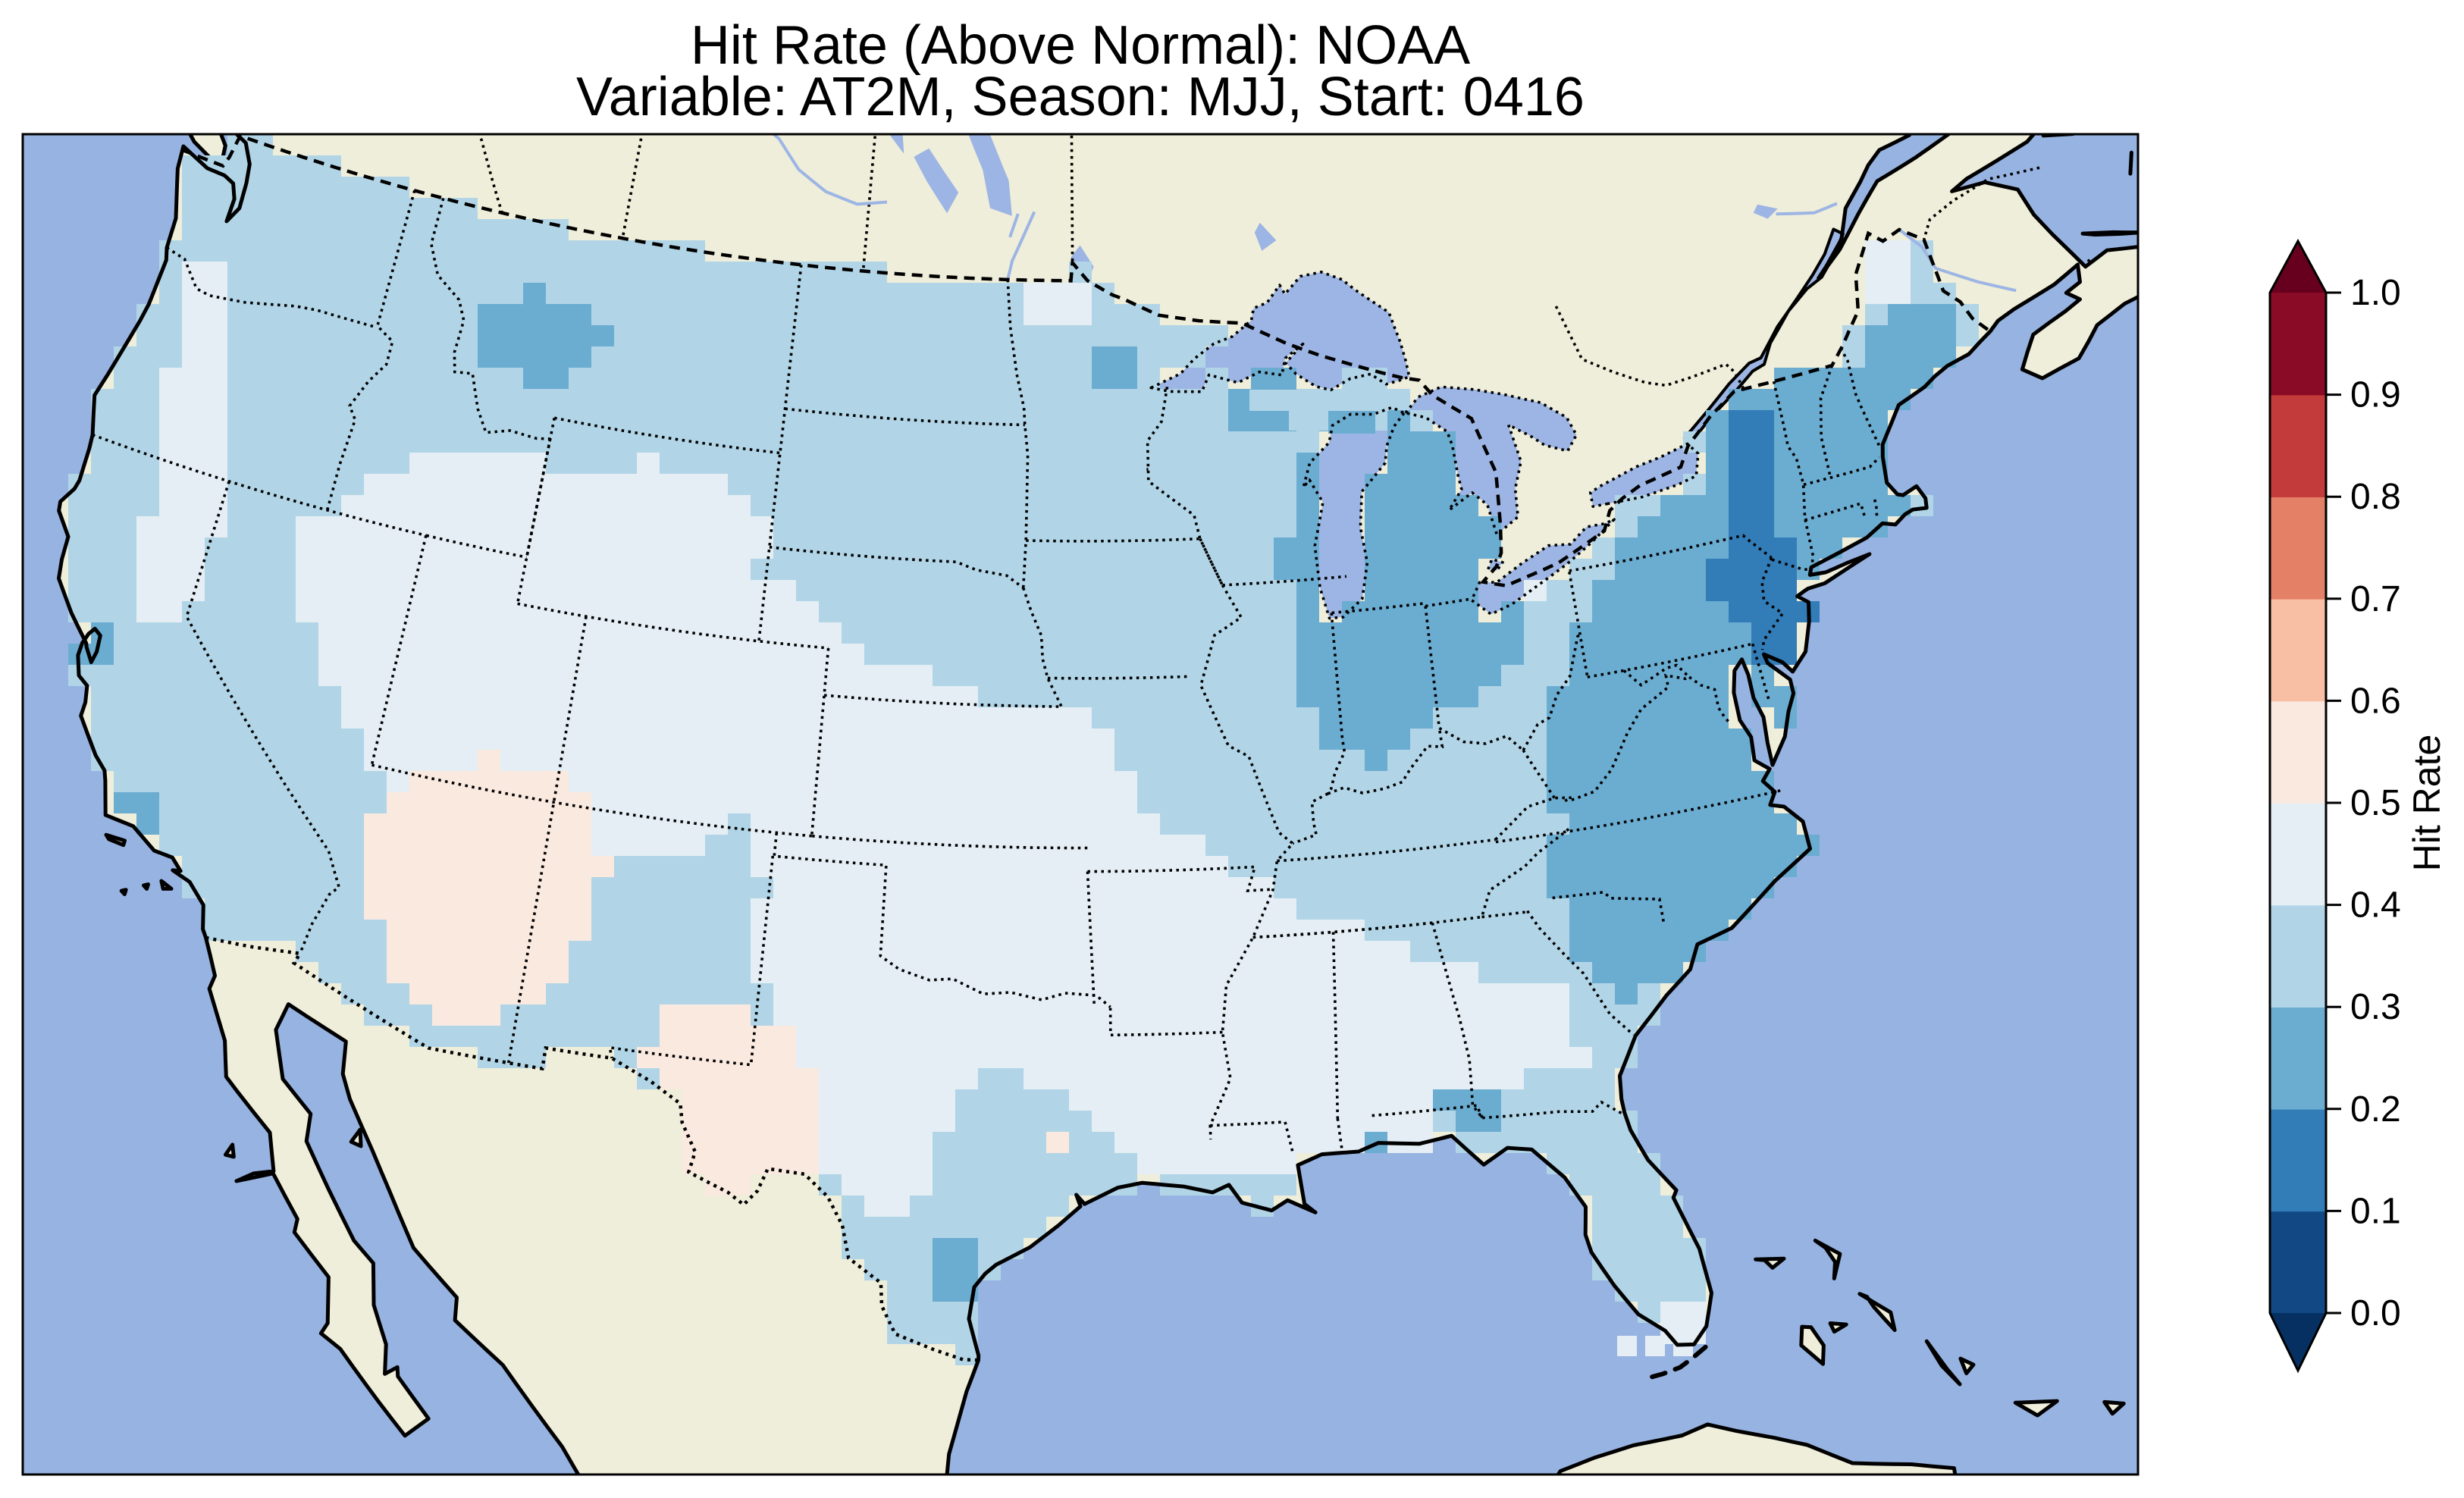  What do you see at coordinates (2375, 293) in the screenshot?
I see `svg-text: 1.0` at bounding box center [2375, 293].